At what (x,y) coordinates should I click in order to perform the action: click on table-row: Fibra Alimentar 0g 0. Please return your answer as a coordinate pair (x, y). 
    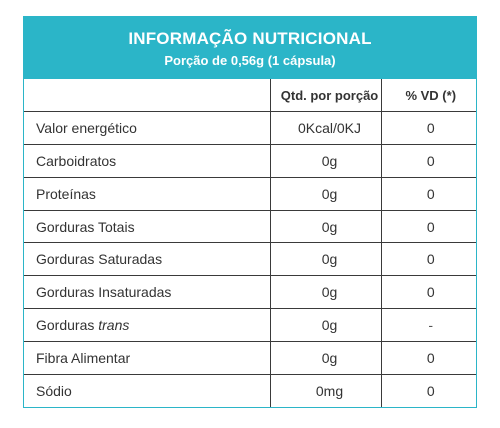
    Looking at the image, I should click on (250, 358).